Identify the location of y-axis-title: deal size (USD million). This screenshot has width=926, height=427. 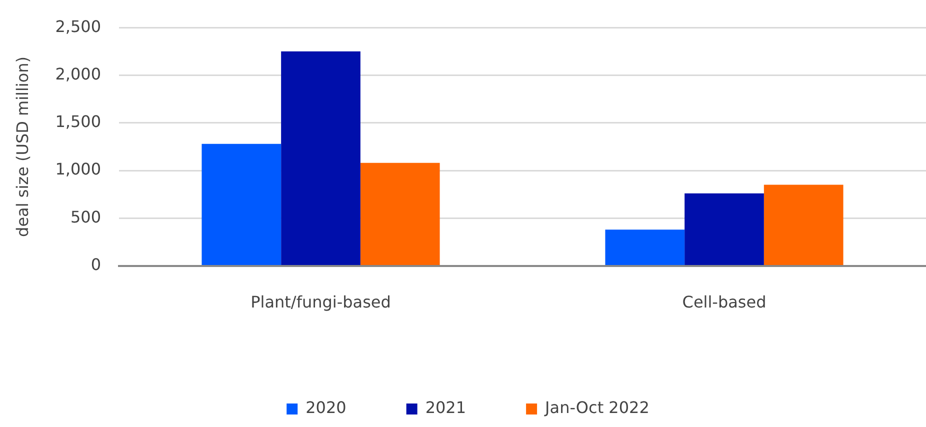
(22, 146).